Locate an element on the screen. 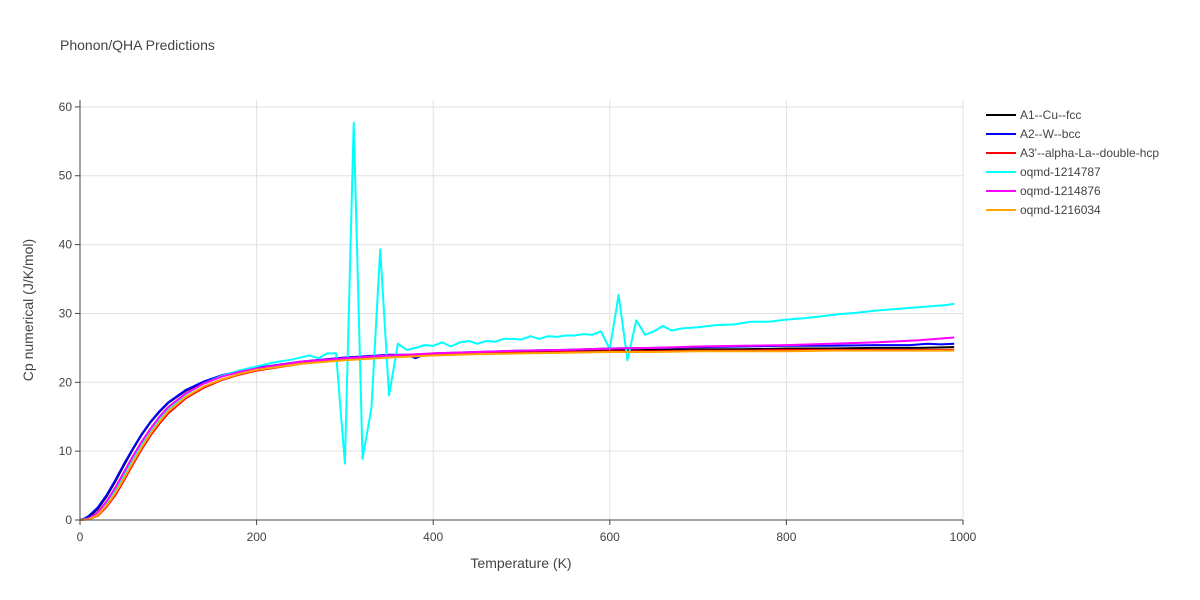 This screenshot has height=600, width=1200. legend-label: A1--Cu--fcc is located at coordinates (1050, 115).